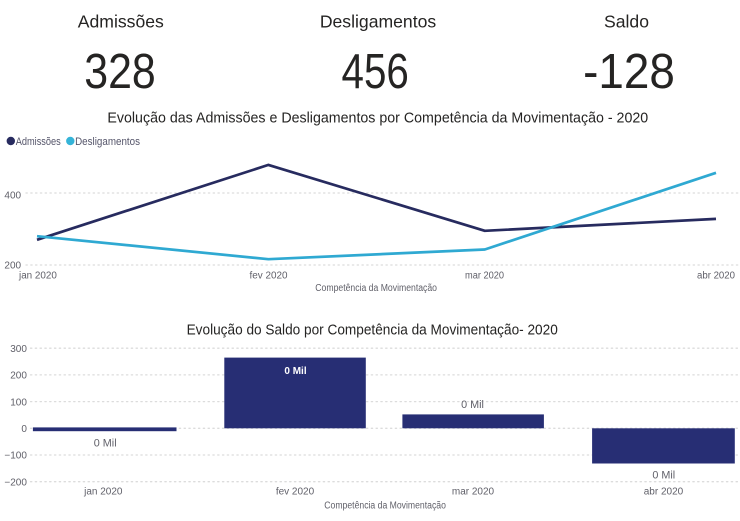  What do you see at coordinates (629, 72) in the screenshot?
I see `svg-text: -128` at bounding box center [629, 72].